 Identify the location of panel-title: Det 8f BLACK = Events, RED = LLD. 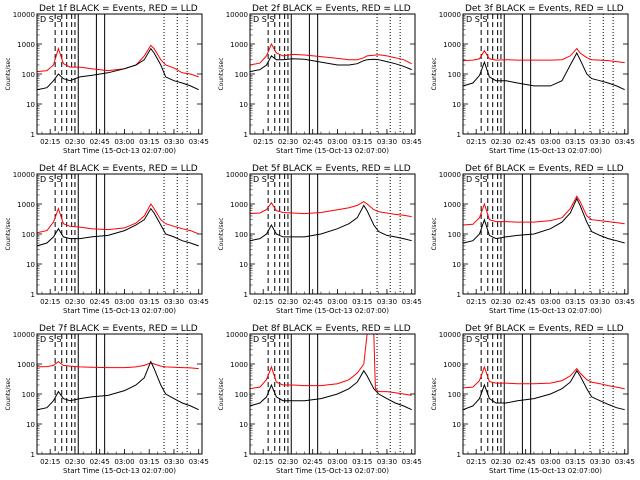
(331, 329).